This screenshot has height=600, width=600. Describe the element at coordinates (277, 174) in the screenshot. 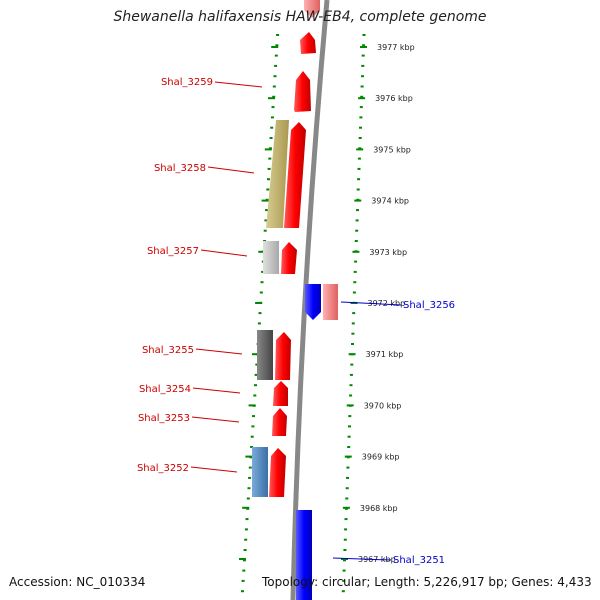

I see `rna-feature` at that location.